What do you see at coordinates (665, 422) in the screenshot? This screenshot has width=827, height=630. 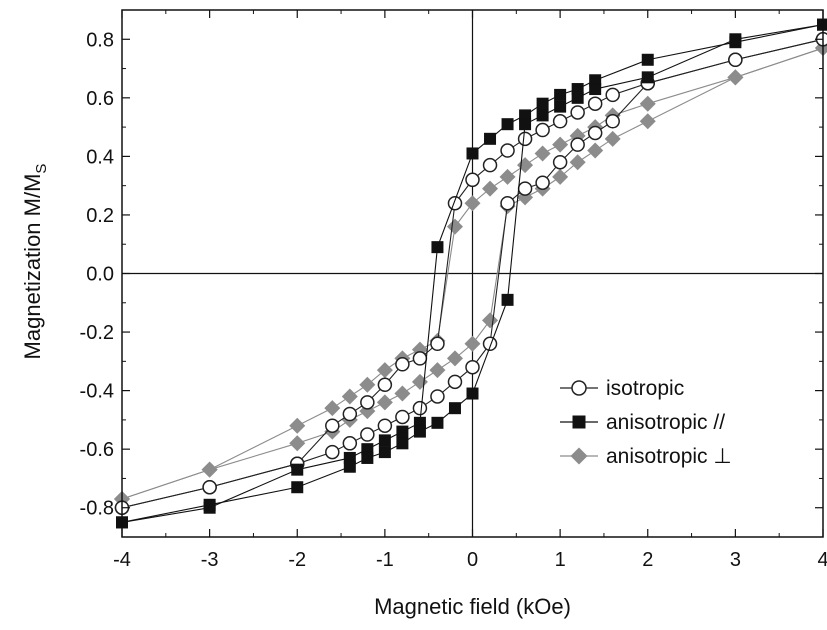 I see `legend-label-anisotropic-parallel: anisotropic //` at bounding box center [665, 422].